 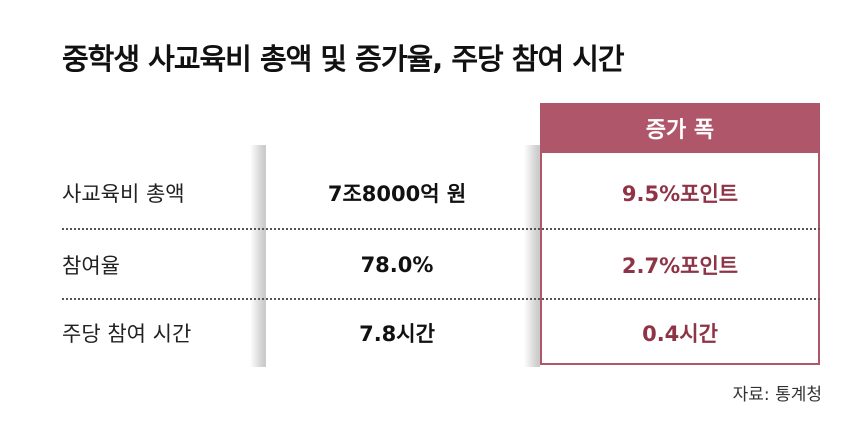 I want to click on change: 2.7%포인트, so click(x=680, y=266).